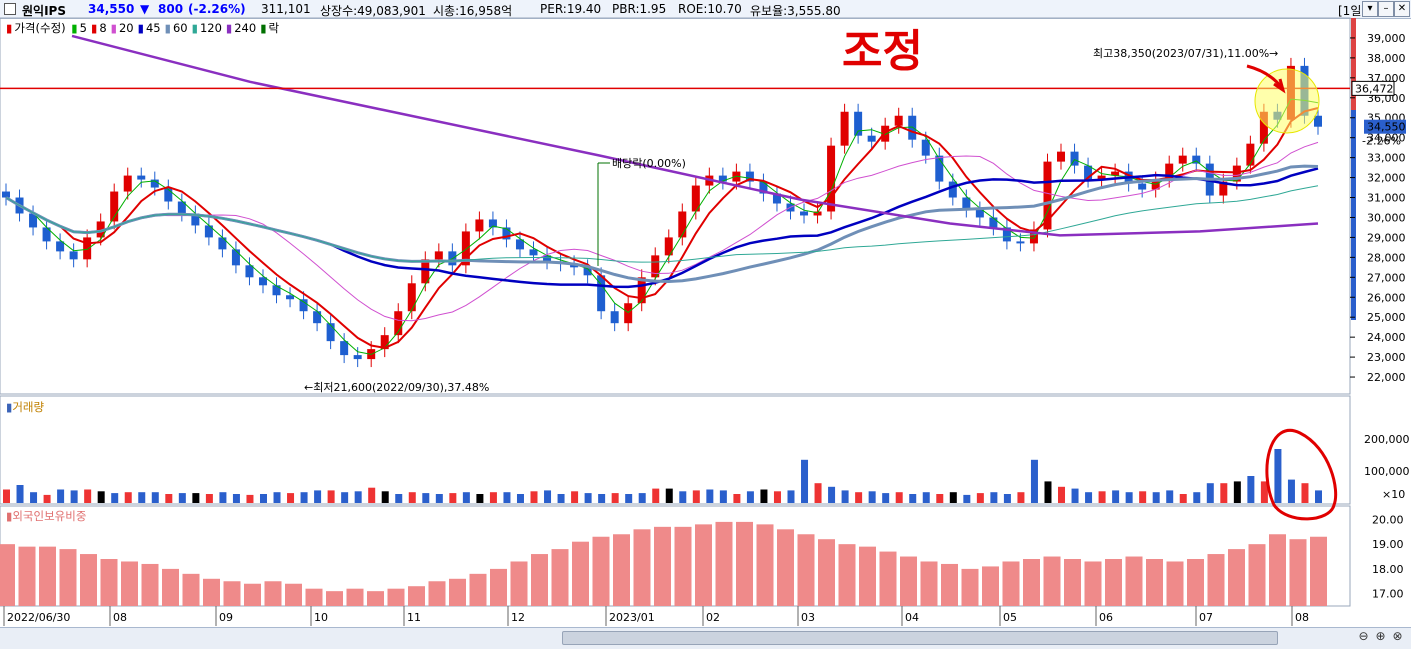  Describe the element at coordinates (1386, 217) in the screenshot. I see `y-tick-label: 30,000` at that location.